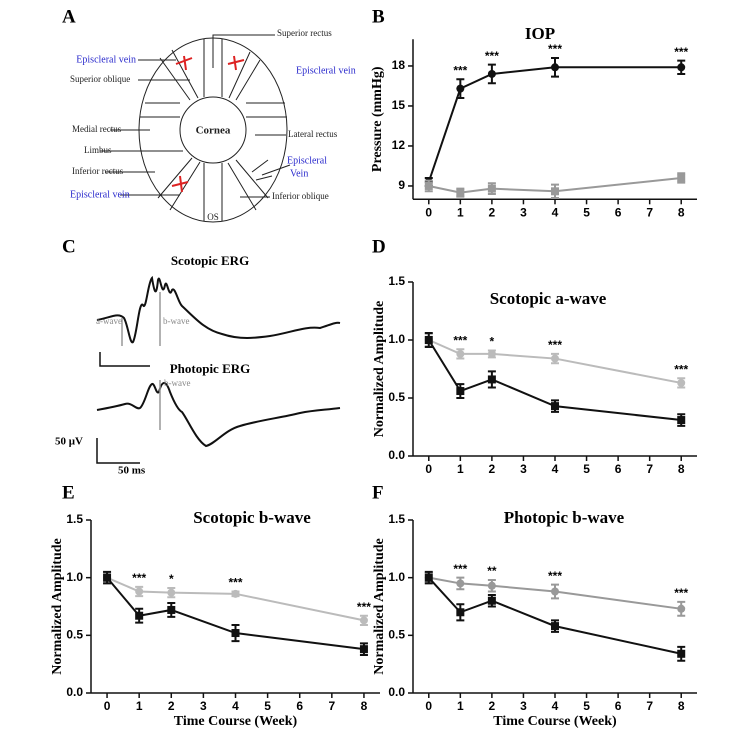  Describe the element at coordinates (377, 119) in the screenshot. I see `y-axis-label: Pressure (mmHg)` at that location.